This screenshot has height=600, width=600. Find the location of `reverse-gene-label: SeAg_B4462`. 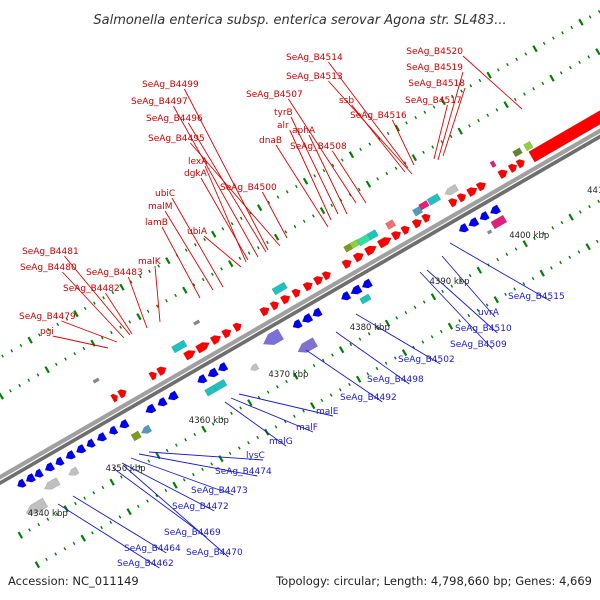

reverse-gene-label: SeAg_B4462 is located at coordinates (145, 564).